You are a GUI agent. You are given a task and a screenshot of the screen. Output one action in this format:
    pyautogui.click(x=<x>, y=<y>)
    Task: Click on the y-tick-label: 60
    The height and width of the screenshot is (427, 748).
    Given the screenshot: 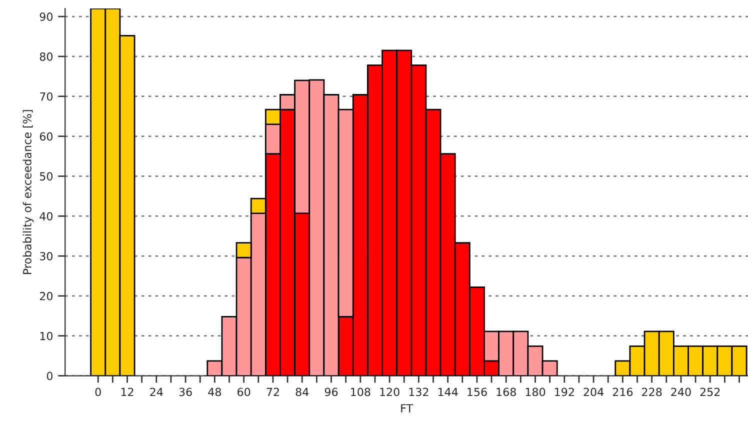 What is the action you would take?
    pyautogui.click(x=46, y=136)
    